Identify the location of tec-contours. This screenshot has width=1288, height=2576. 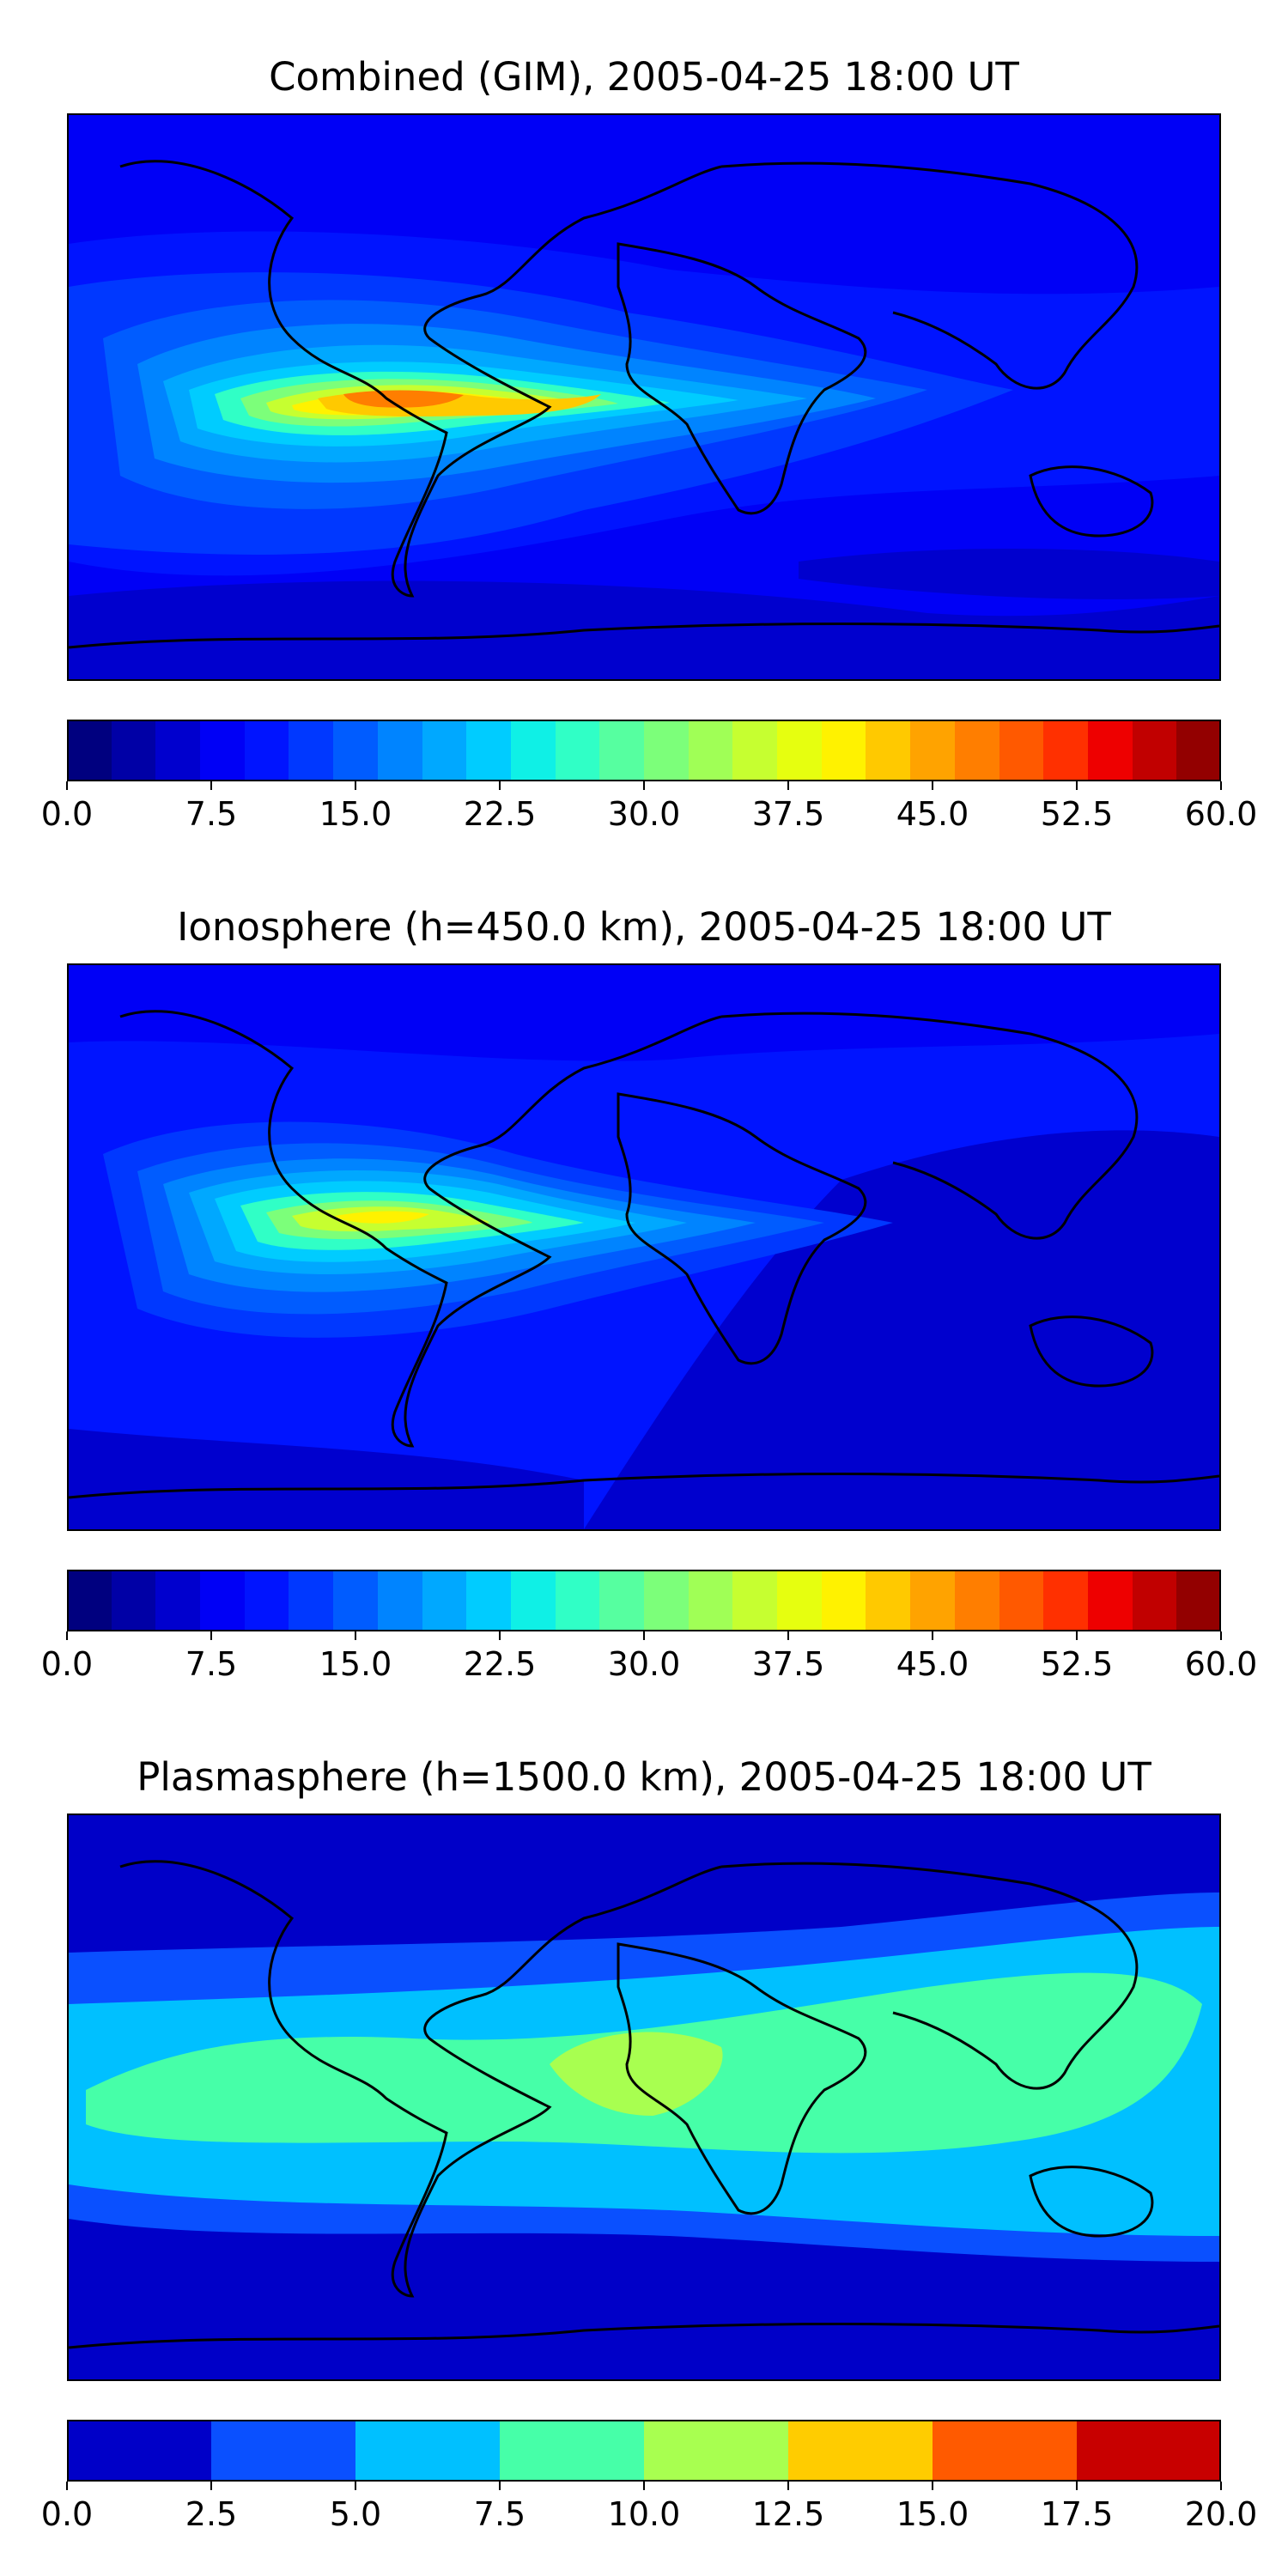
(644, 2077).